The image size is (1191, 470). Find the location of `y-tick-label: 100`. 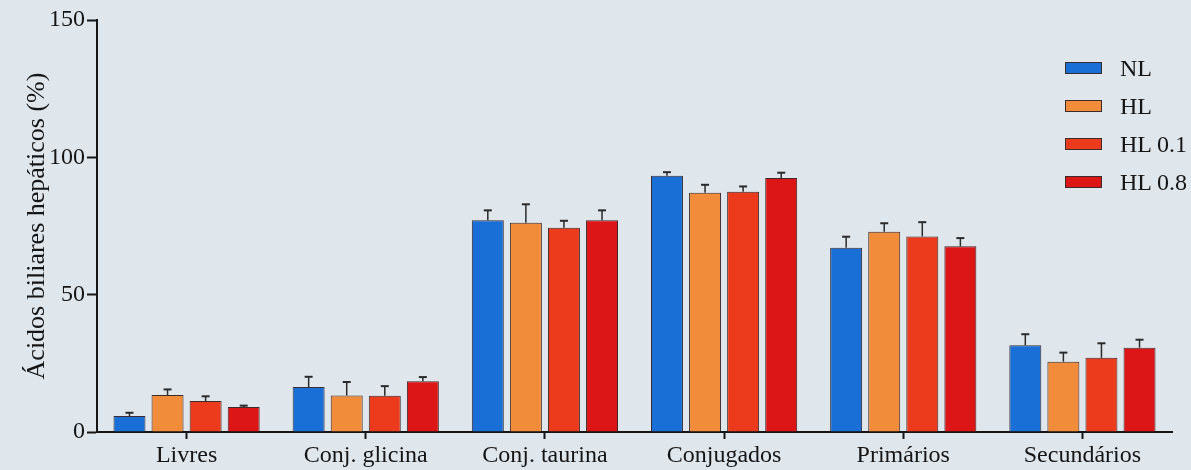

y-tick-label: 100 is located at coordinates (67, 155).